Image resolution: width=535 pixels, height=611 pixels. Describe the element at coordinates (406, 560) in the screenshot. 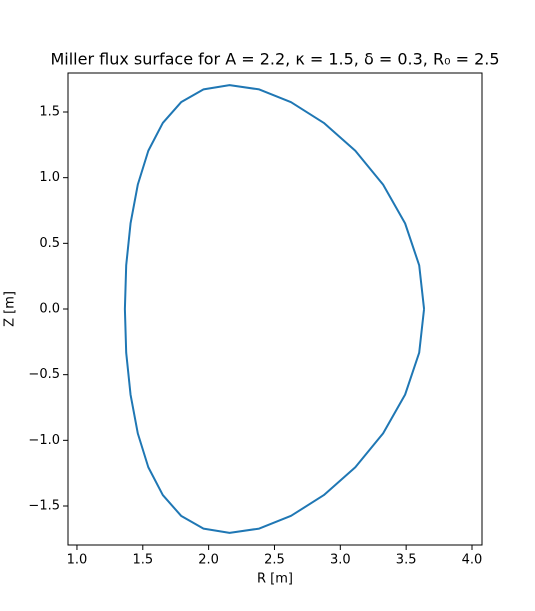

I see `x-tick-label: 3.5` at that location.